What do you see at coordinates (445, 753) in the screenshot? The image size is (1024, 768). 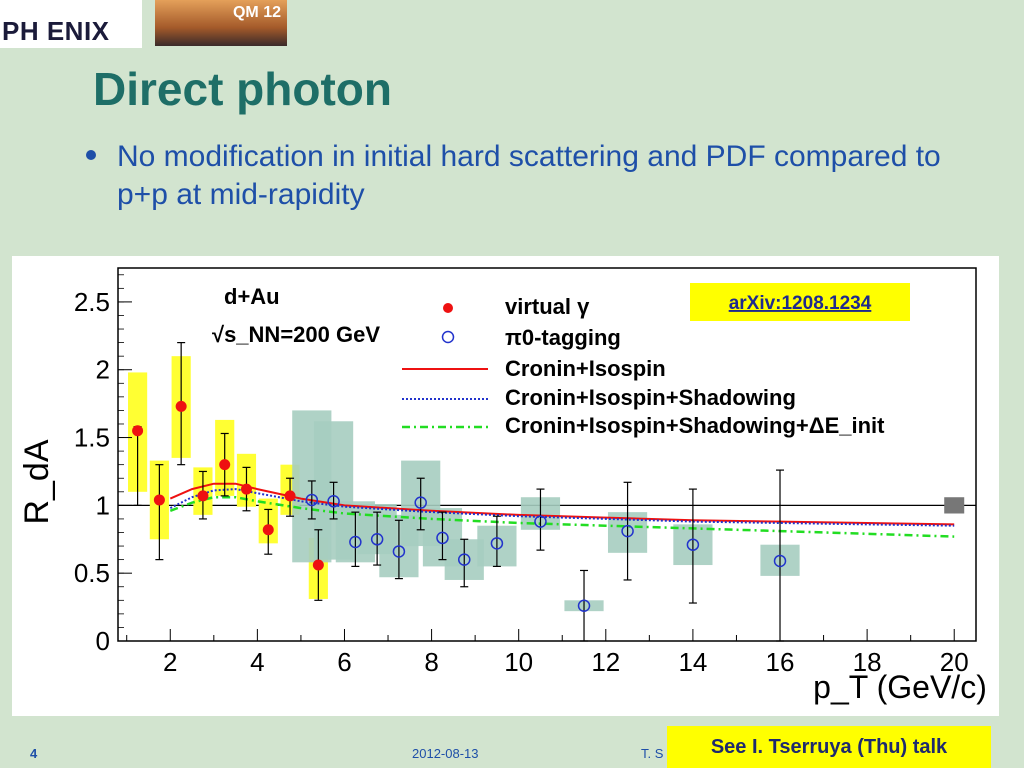 I see `footer-date: 2012-08-13` at bounding box center [445, 753].